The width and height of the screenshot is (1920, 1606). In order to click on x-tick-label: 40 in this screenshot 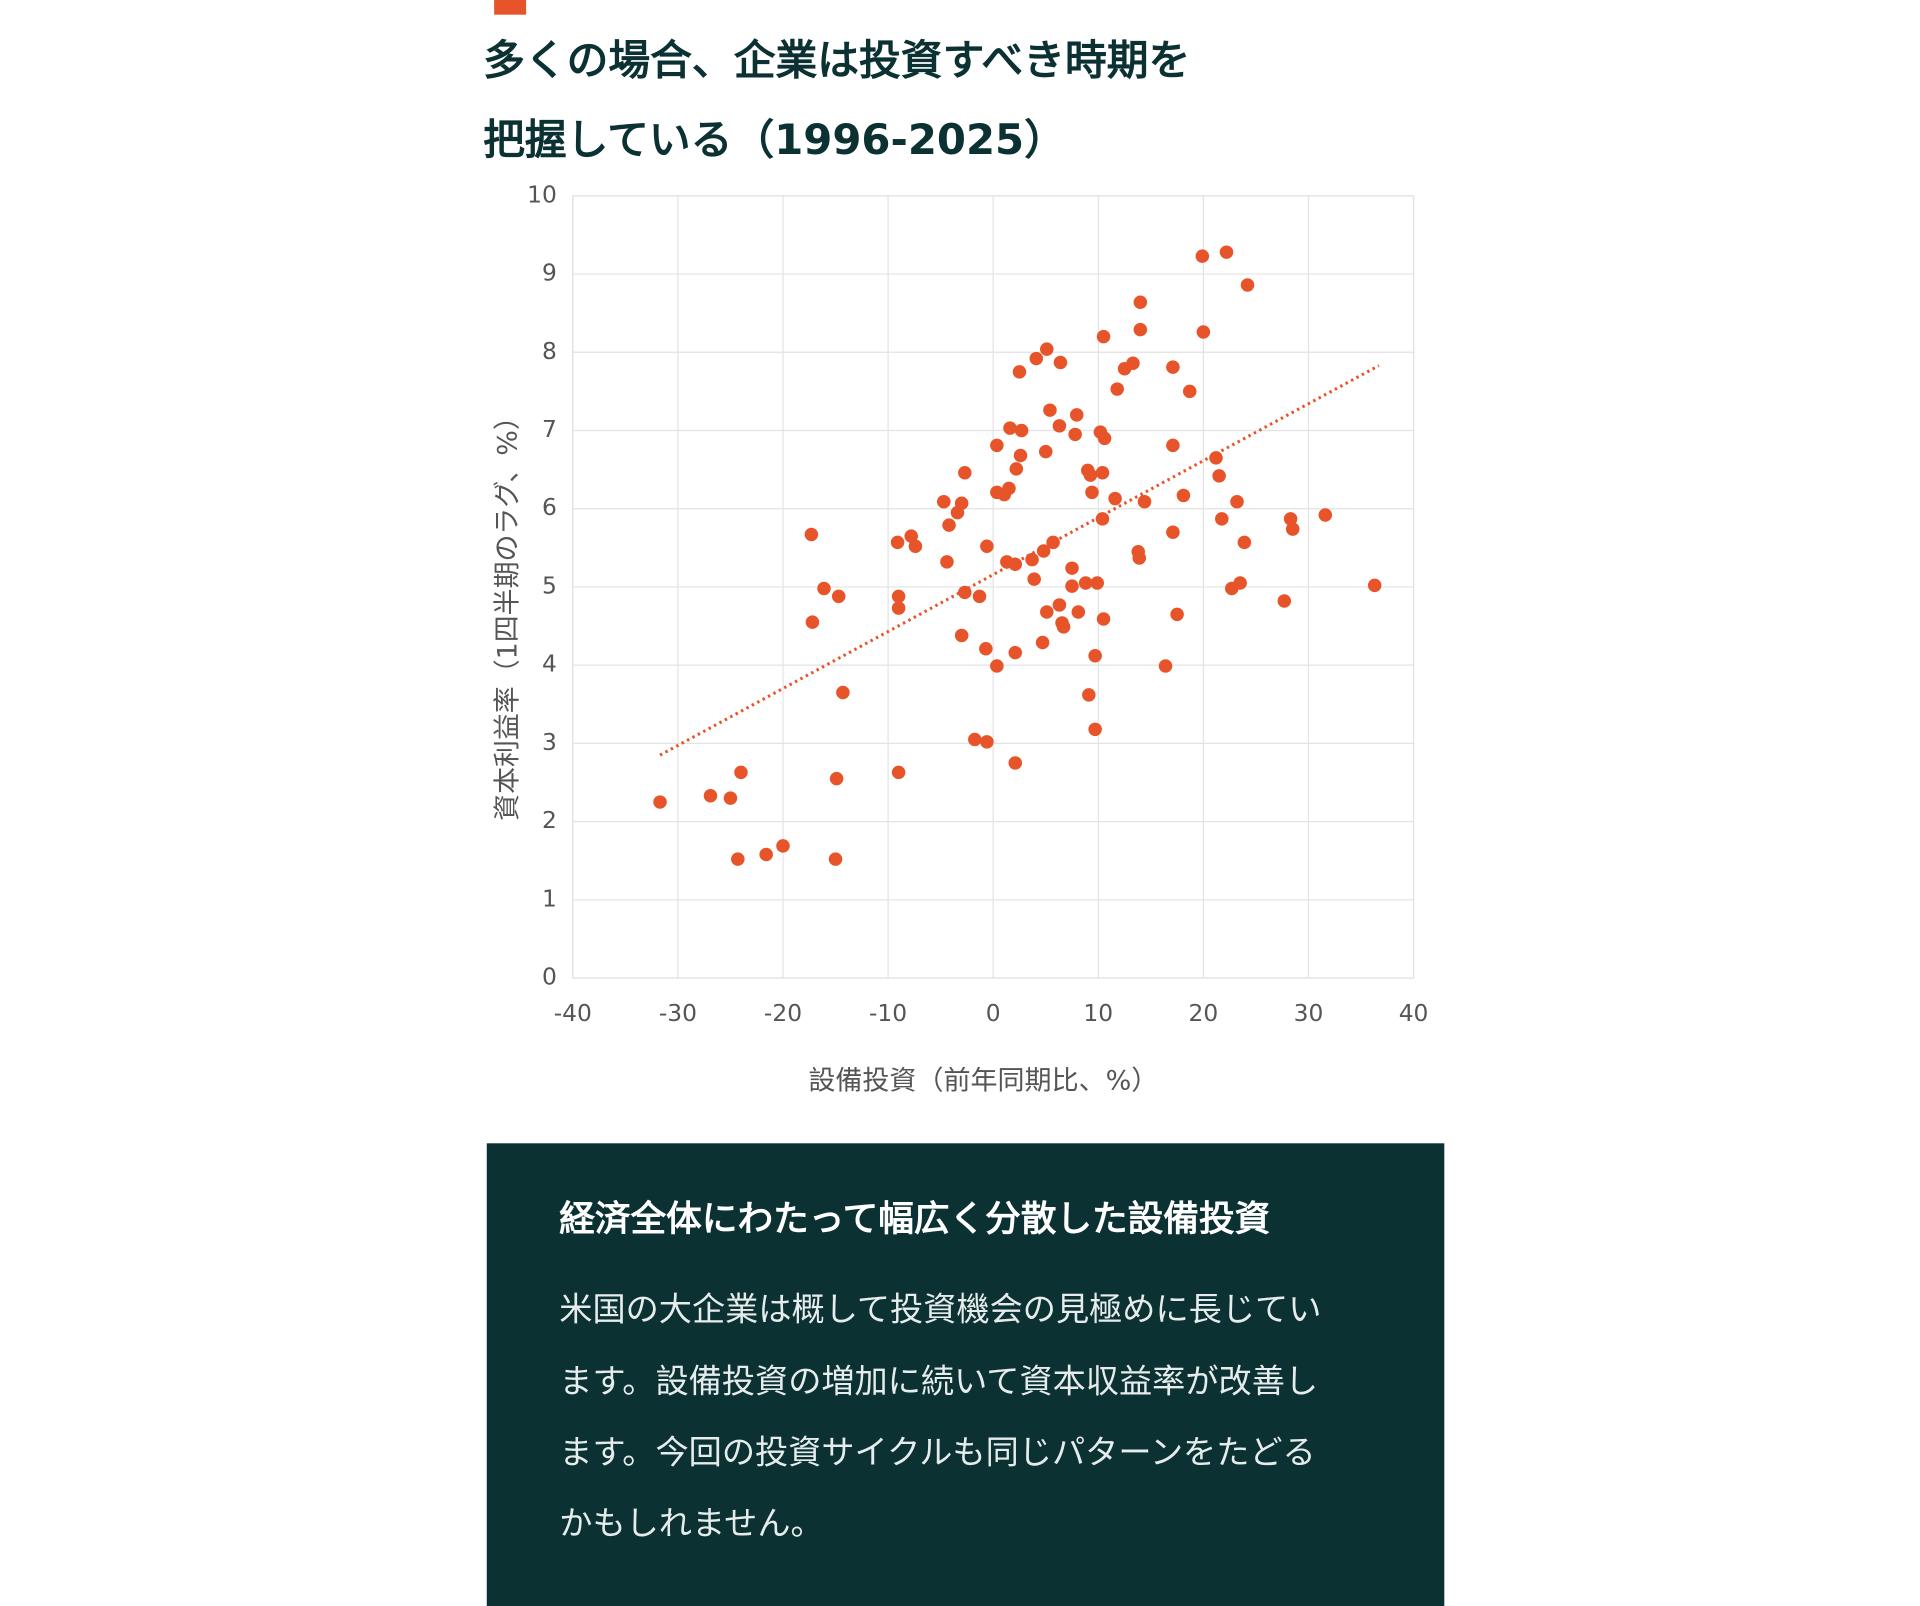, I will do `click(1414, 1013)`.